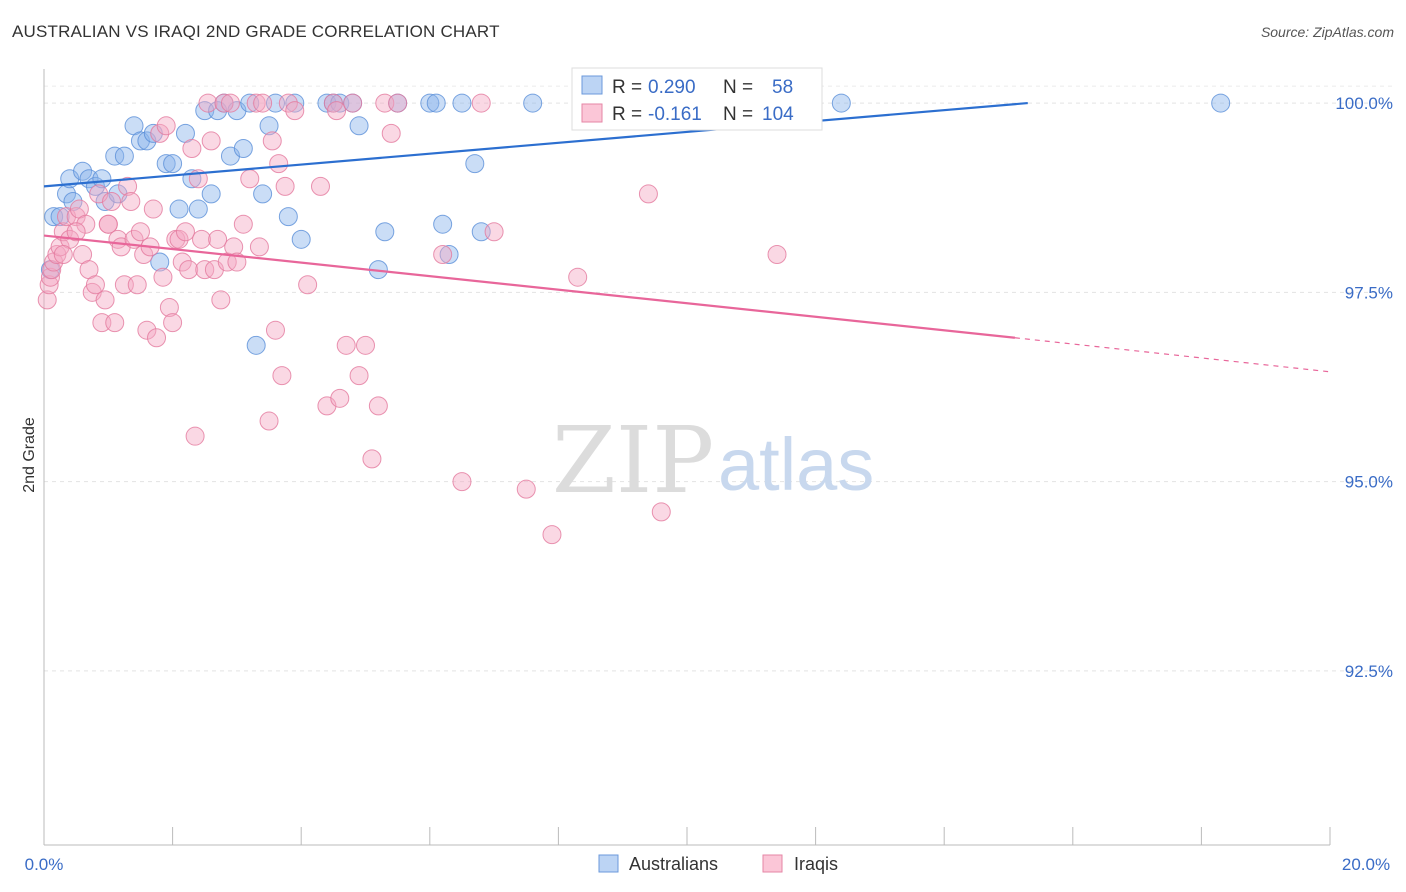 This screenshot has height=892, width=1406. What do you see at coordinates (1369, 292) in the screenshot?
I see `y-tick-label: 97.5%` at bounding box center [1369, 292].